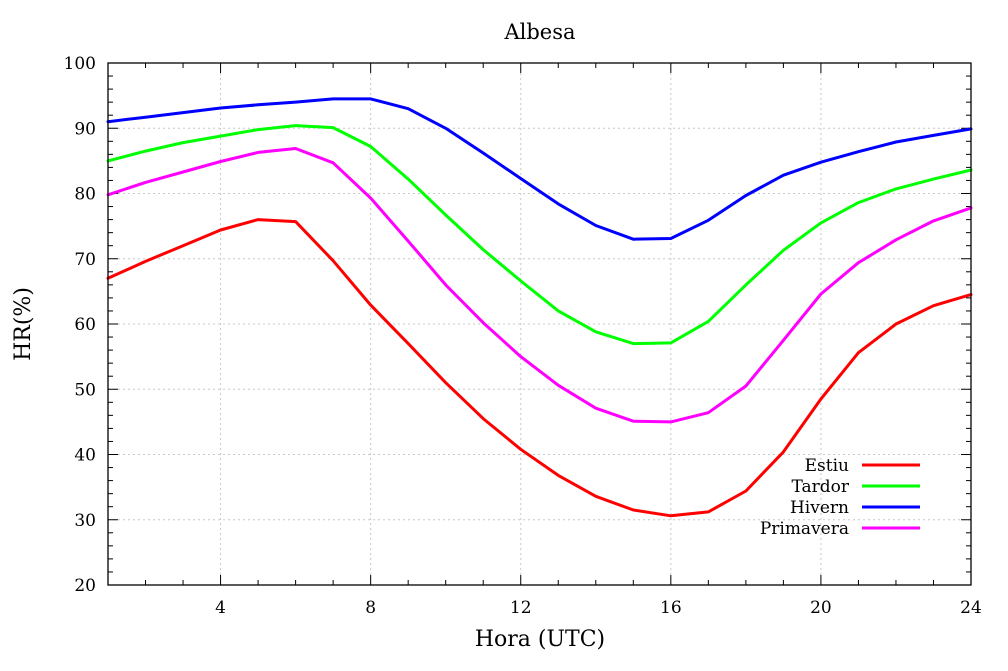 This screenshot has height=671, width=1008. I want to click on x-tick-label: 4, so click(220, 608).